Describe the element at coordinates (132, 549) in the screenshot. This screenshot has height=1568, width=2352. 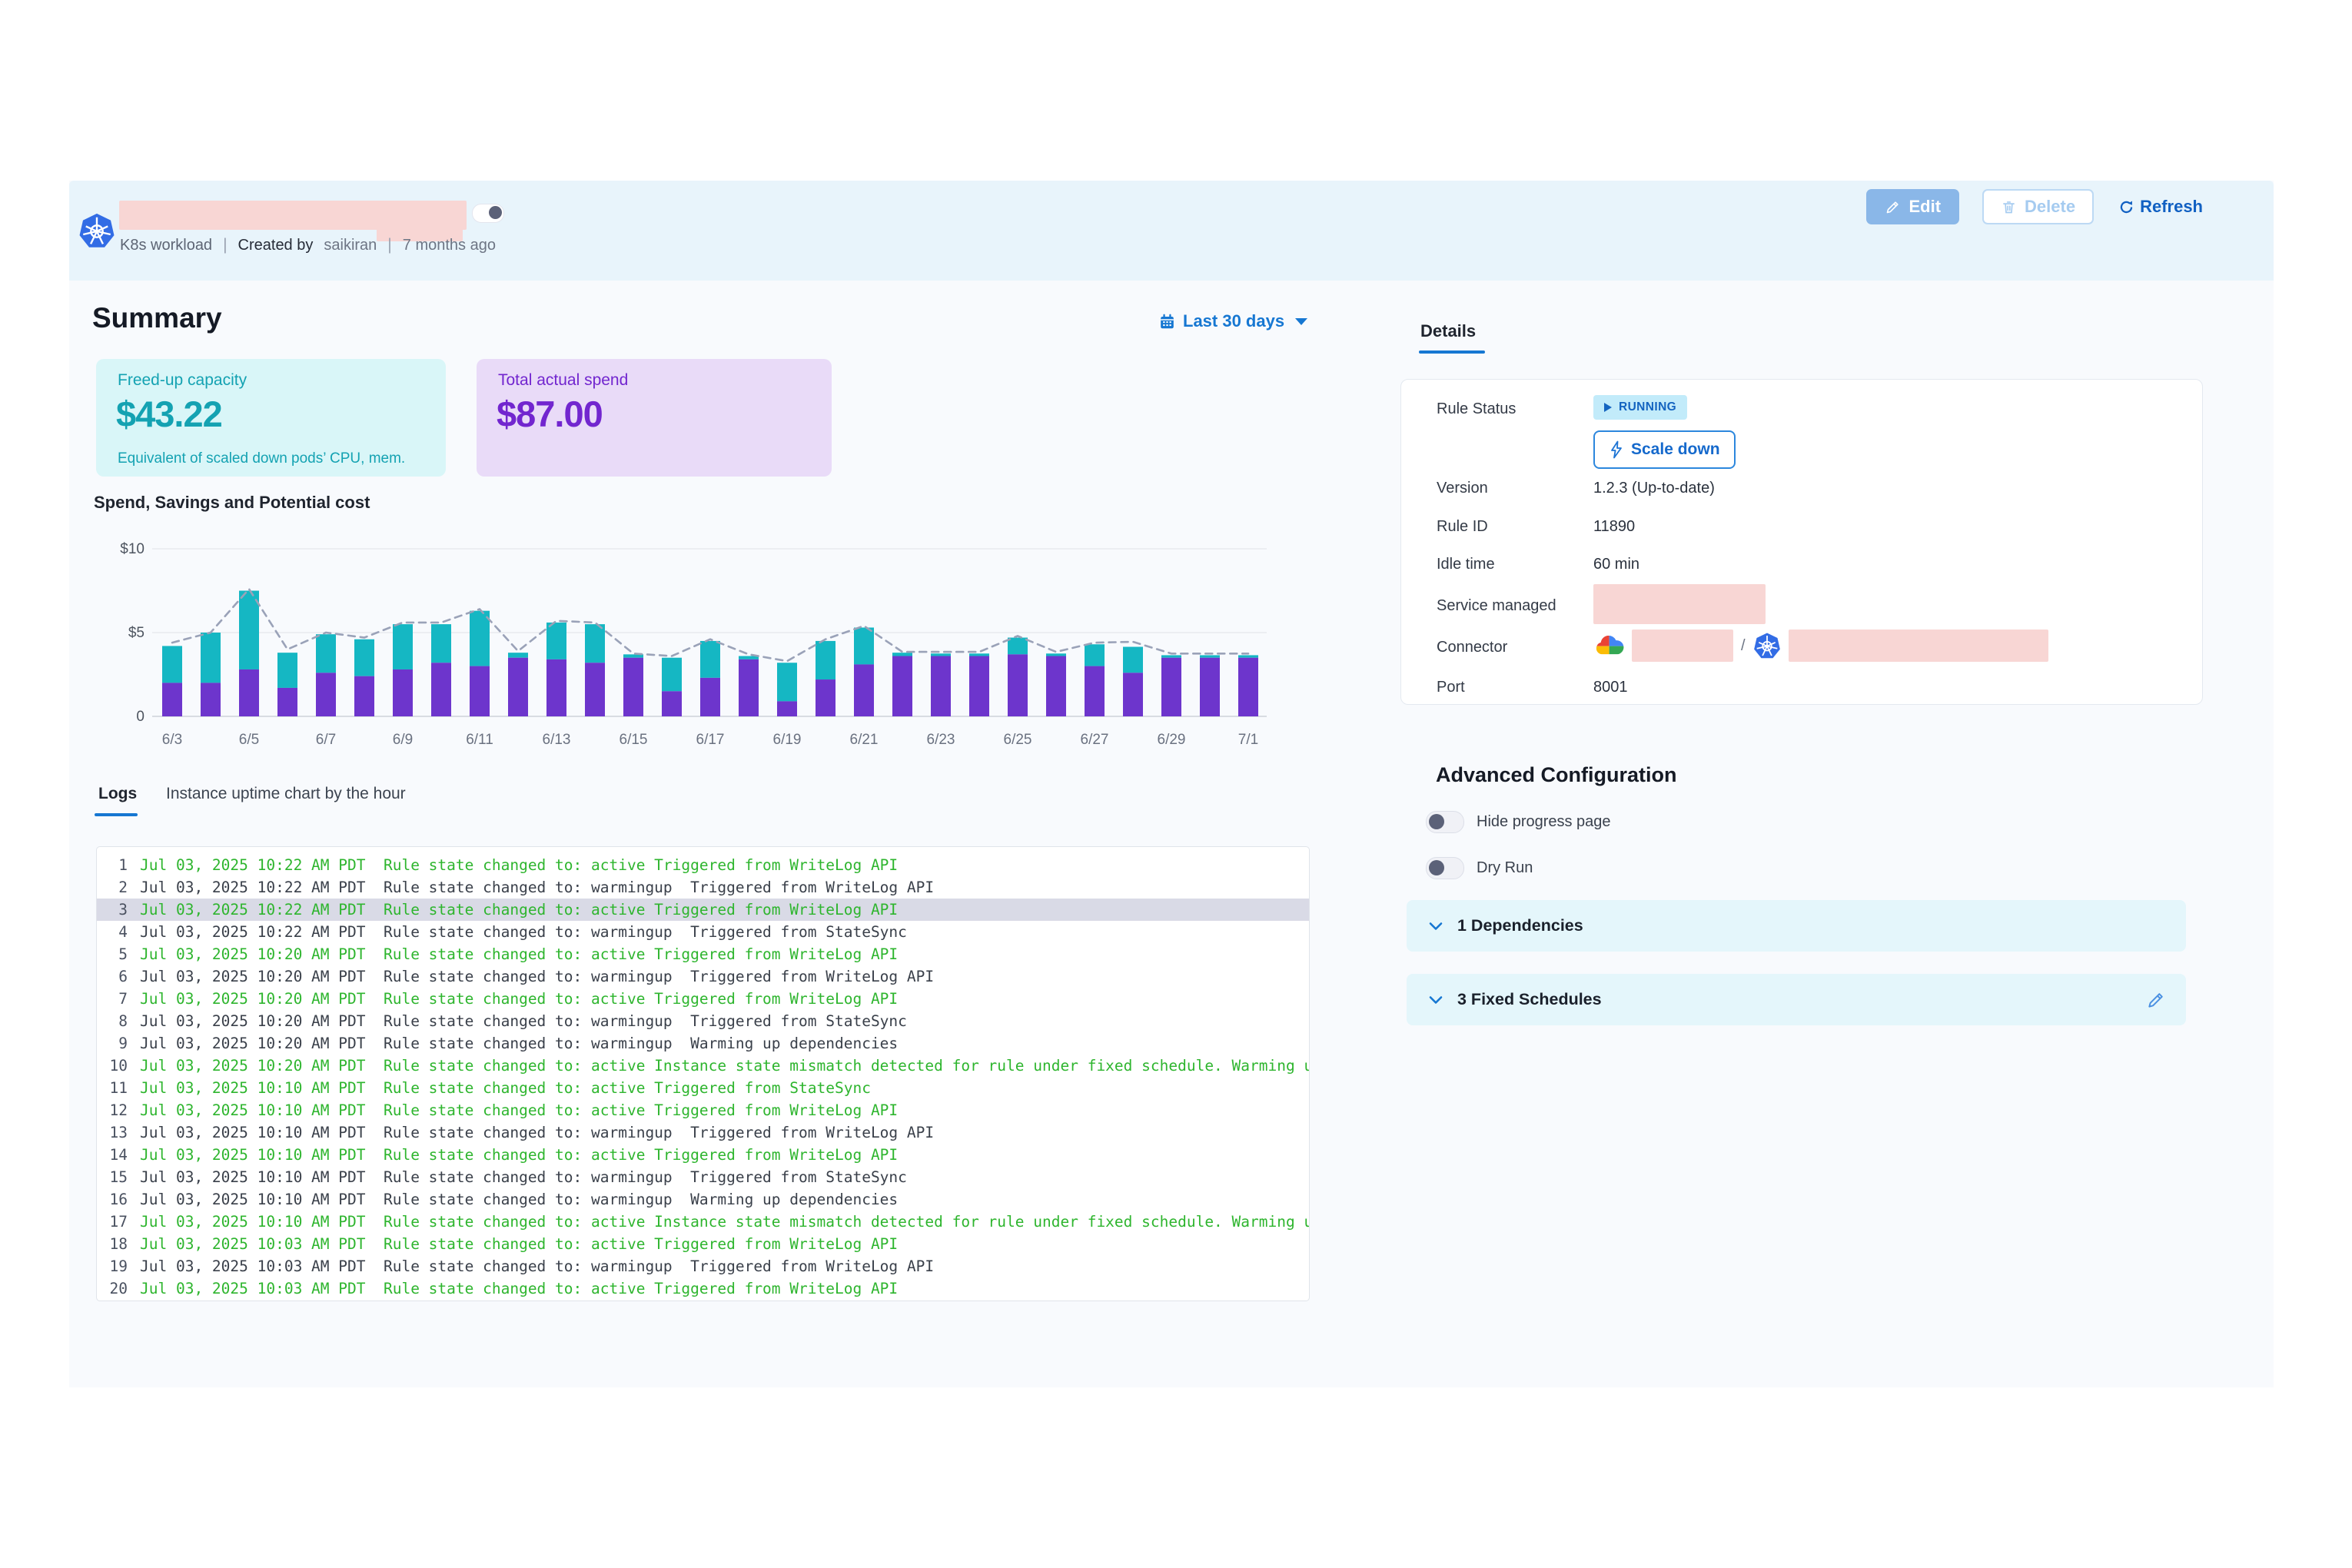
I see `svg-text: $10` at that location.